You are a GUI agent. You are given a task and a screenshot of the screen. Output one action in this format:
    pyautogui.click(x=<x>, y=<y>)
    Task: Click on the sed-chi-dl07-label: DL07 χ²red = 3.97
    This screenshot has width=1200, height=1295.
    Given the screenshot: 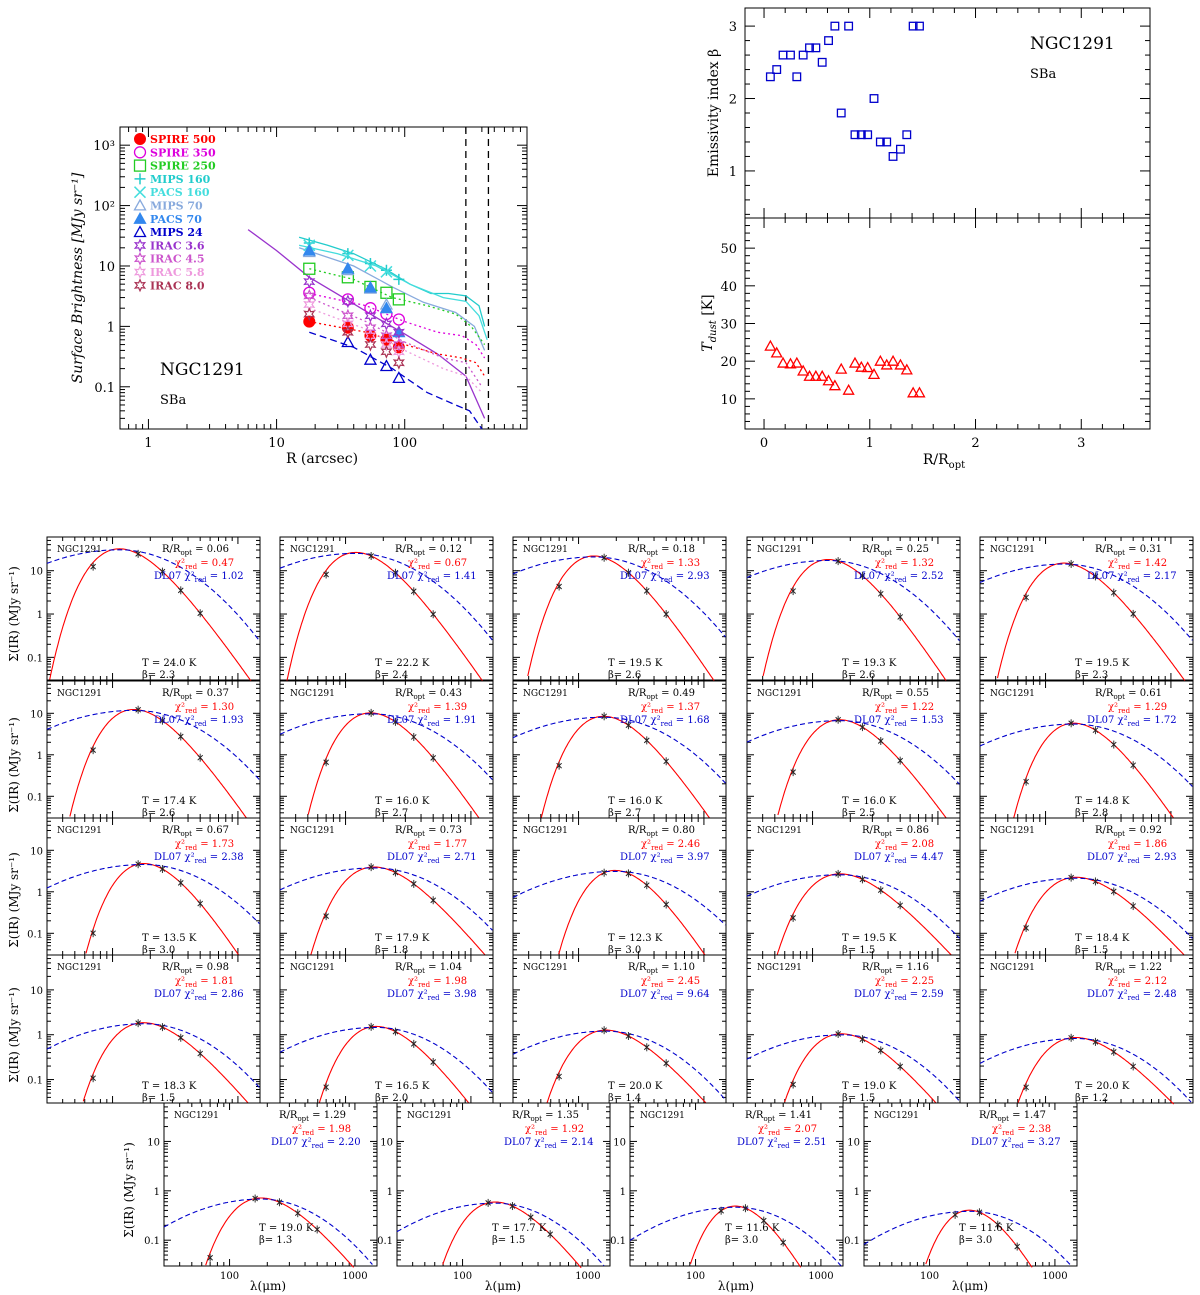 What is the action you would take?
    pyautogui.click(x=665, y=858)
    